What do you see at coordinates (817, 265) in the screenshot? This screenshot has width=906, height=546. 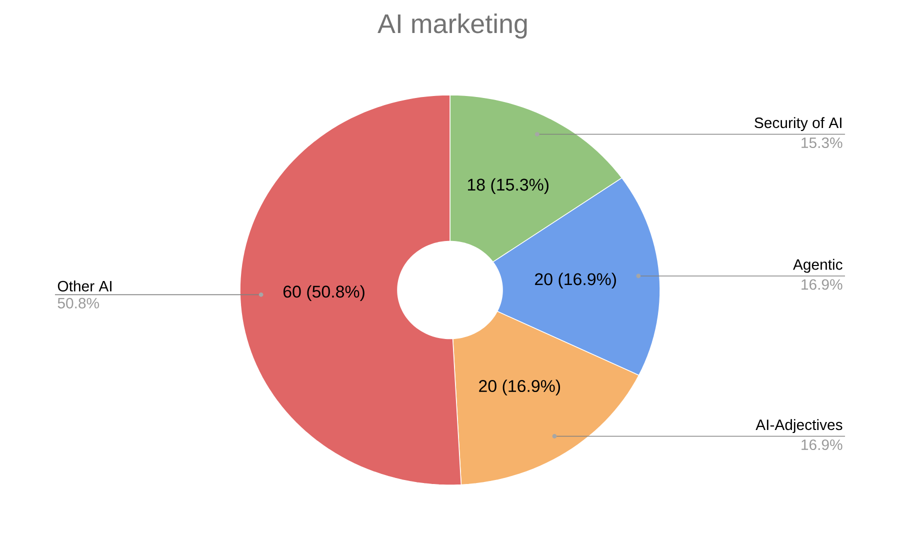 I see `slice-label: Agentic` at bounding box center [817, 265].